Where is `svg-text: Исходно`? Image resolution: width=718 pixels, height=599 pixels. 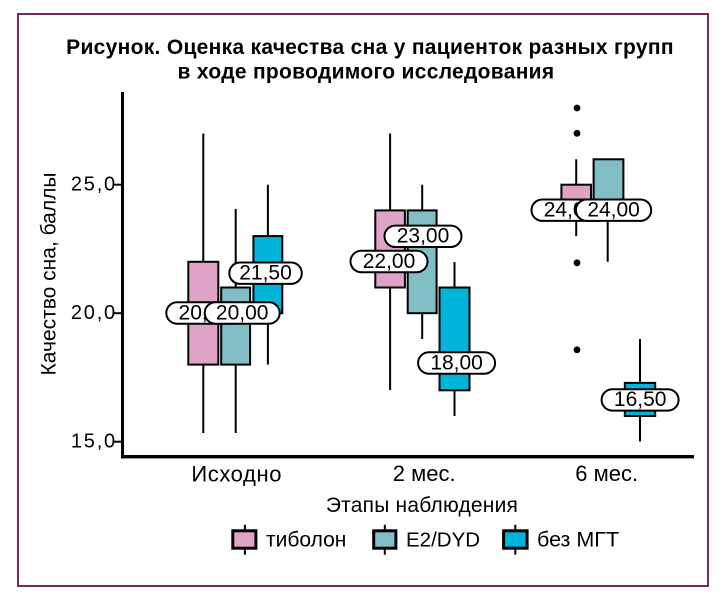
svg-text: Исходно is located at coordinates (236, 474).